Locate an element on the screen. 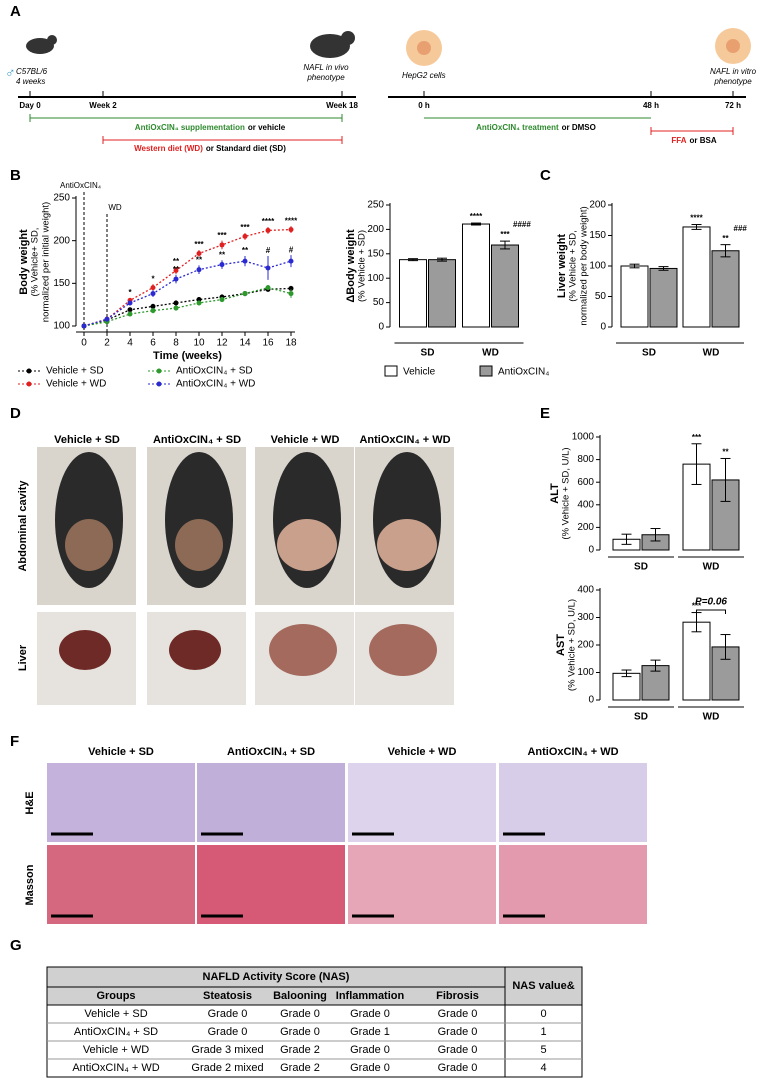 The width and height of the screenshot is (764, 1085). x-axis-label: Time (weeks) is located at coordinates (187, 356).